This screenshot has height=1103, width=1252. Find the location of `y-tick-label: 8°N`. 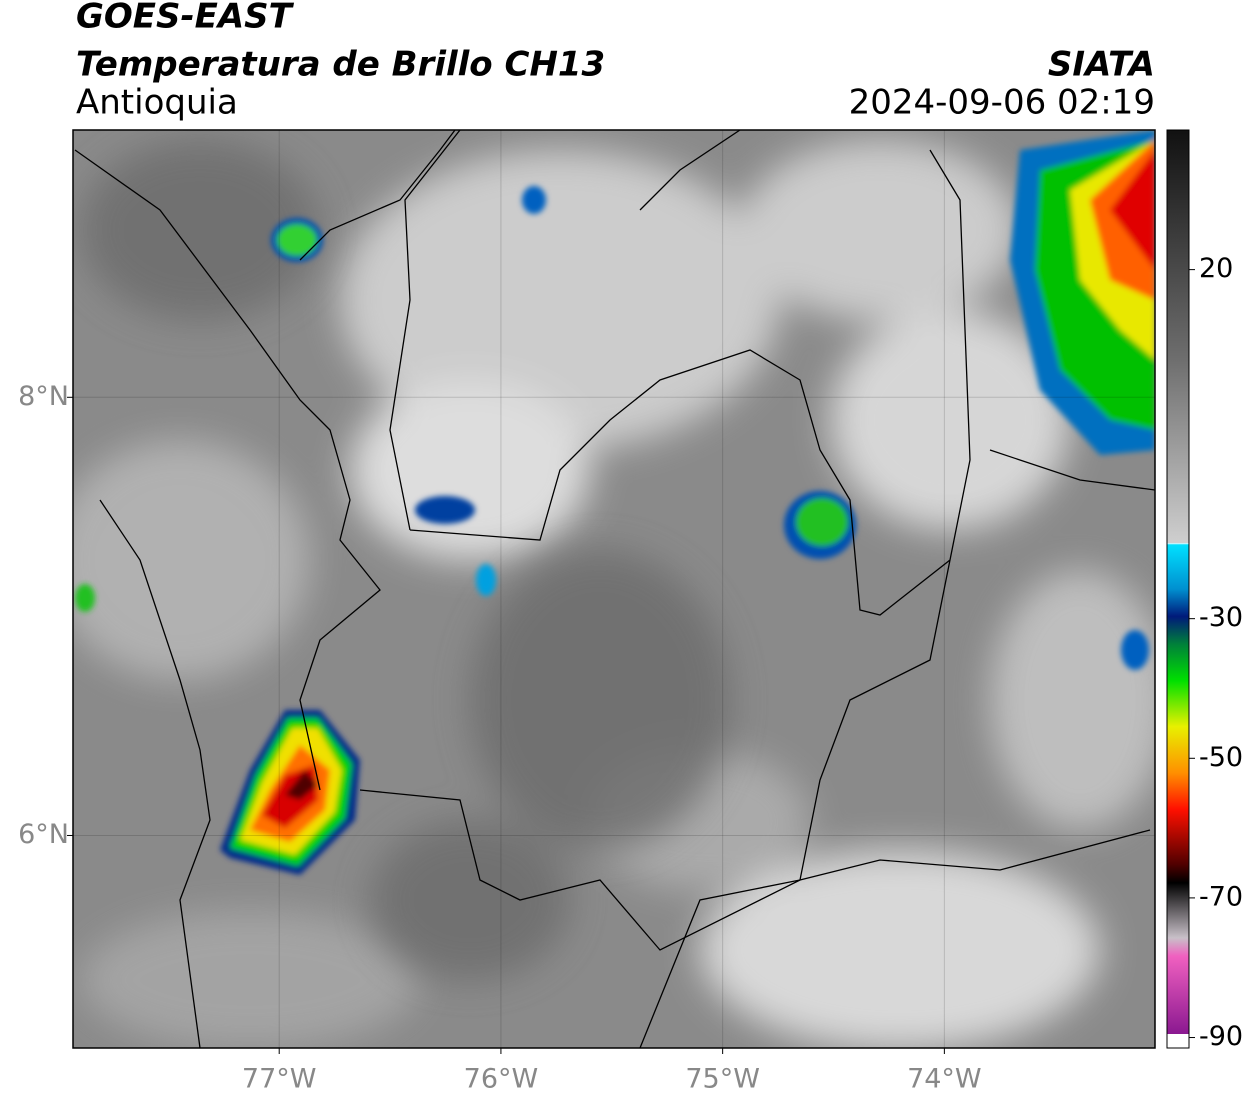

y-tick-label: 8°N is located at coordinates (43, 396).